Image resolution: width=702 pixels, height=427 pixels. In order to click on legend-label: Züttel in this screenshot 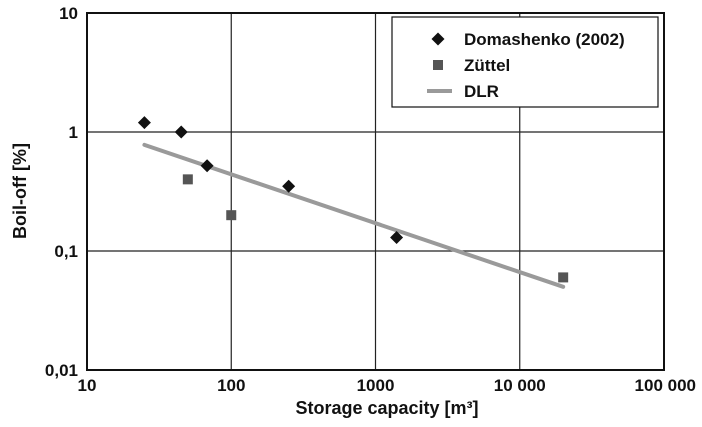, I will do `click(487, 65)`.